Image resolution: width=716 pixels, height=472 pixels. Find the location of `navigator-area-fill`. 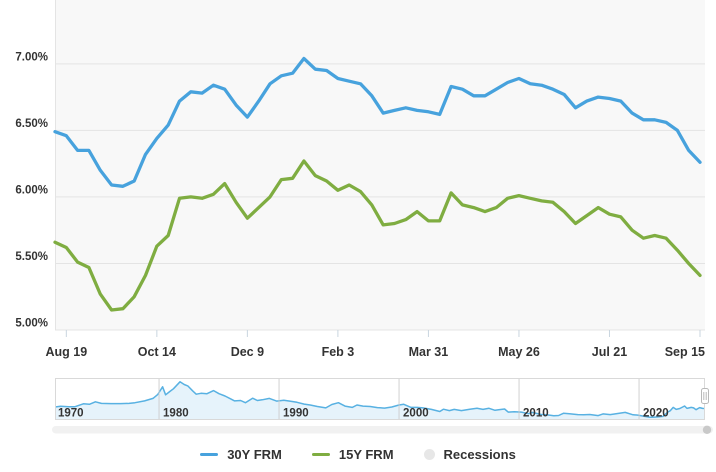

navigator-area-fill is located at coordinates (380, 400).